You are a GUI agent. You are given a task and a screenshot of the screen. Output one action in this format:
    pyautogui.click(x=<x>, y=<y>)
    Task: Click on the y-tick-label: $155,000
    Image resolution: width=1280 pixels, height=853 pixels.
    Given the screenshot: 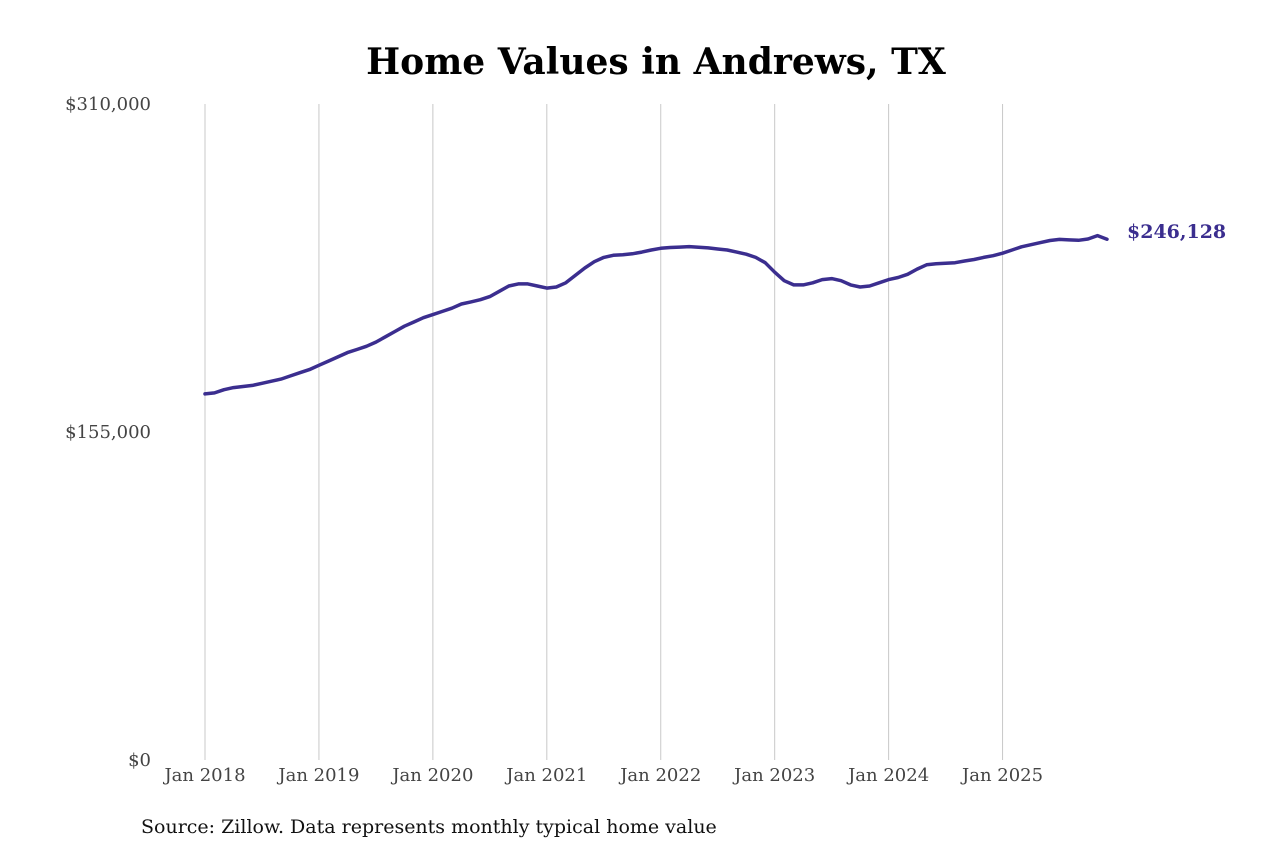 What is the action you would take?
    pyautogui.click(x=108, y=432)
    